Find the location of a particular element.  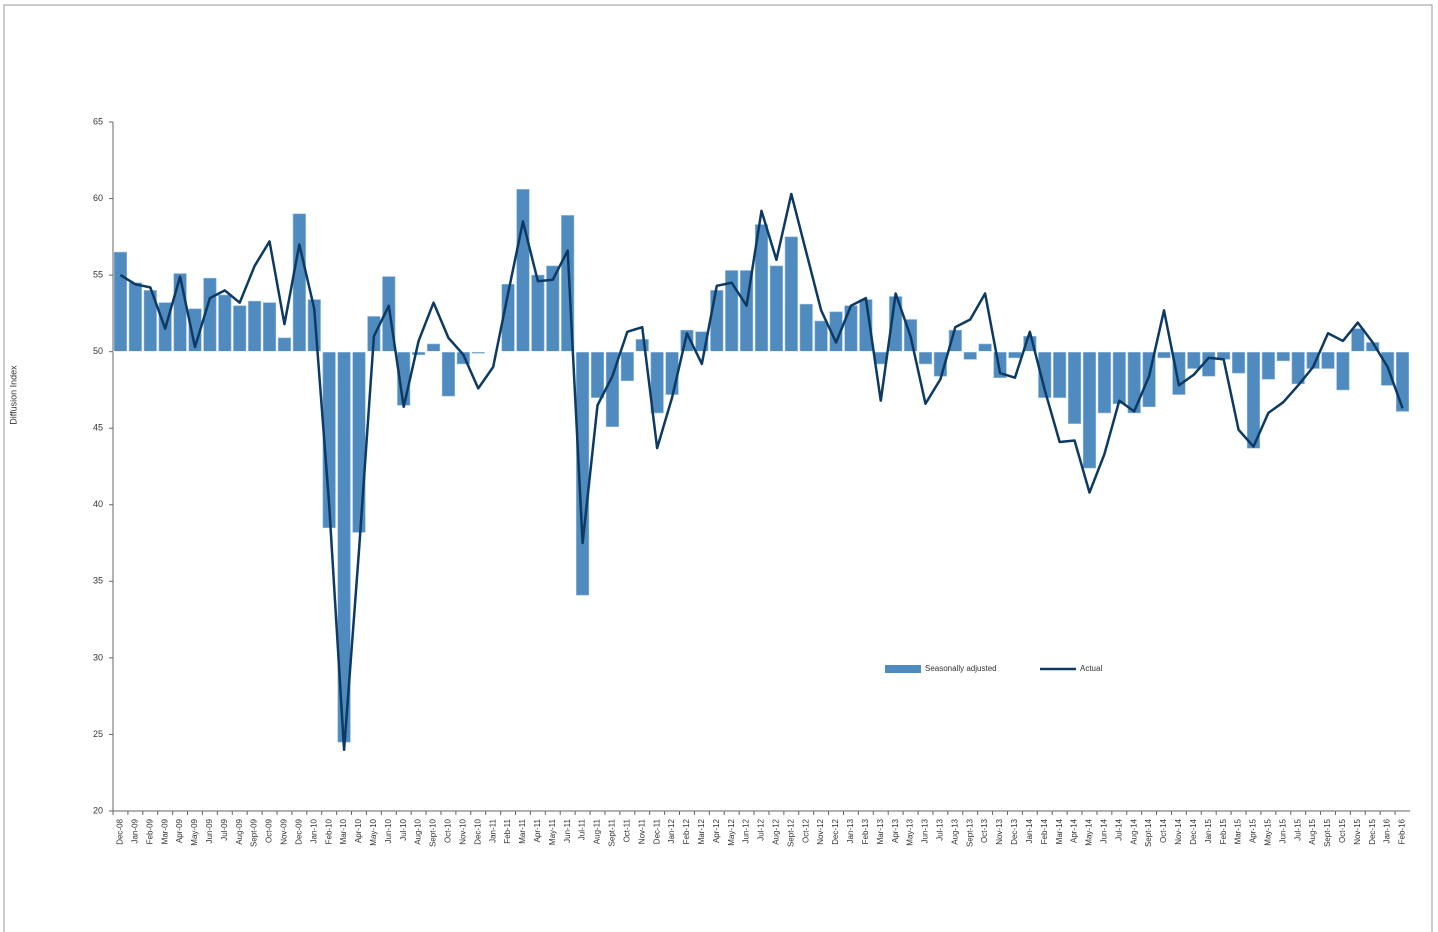

y-tick-label: 35 is located at coordinates (98, 581).